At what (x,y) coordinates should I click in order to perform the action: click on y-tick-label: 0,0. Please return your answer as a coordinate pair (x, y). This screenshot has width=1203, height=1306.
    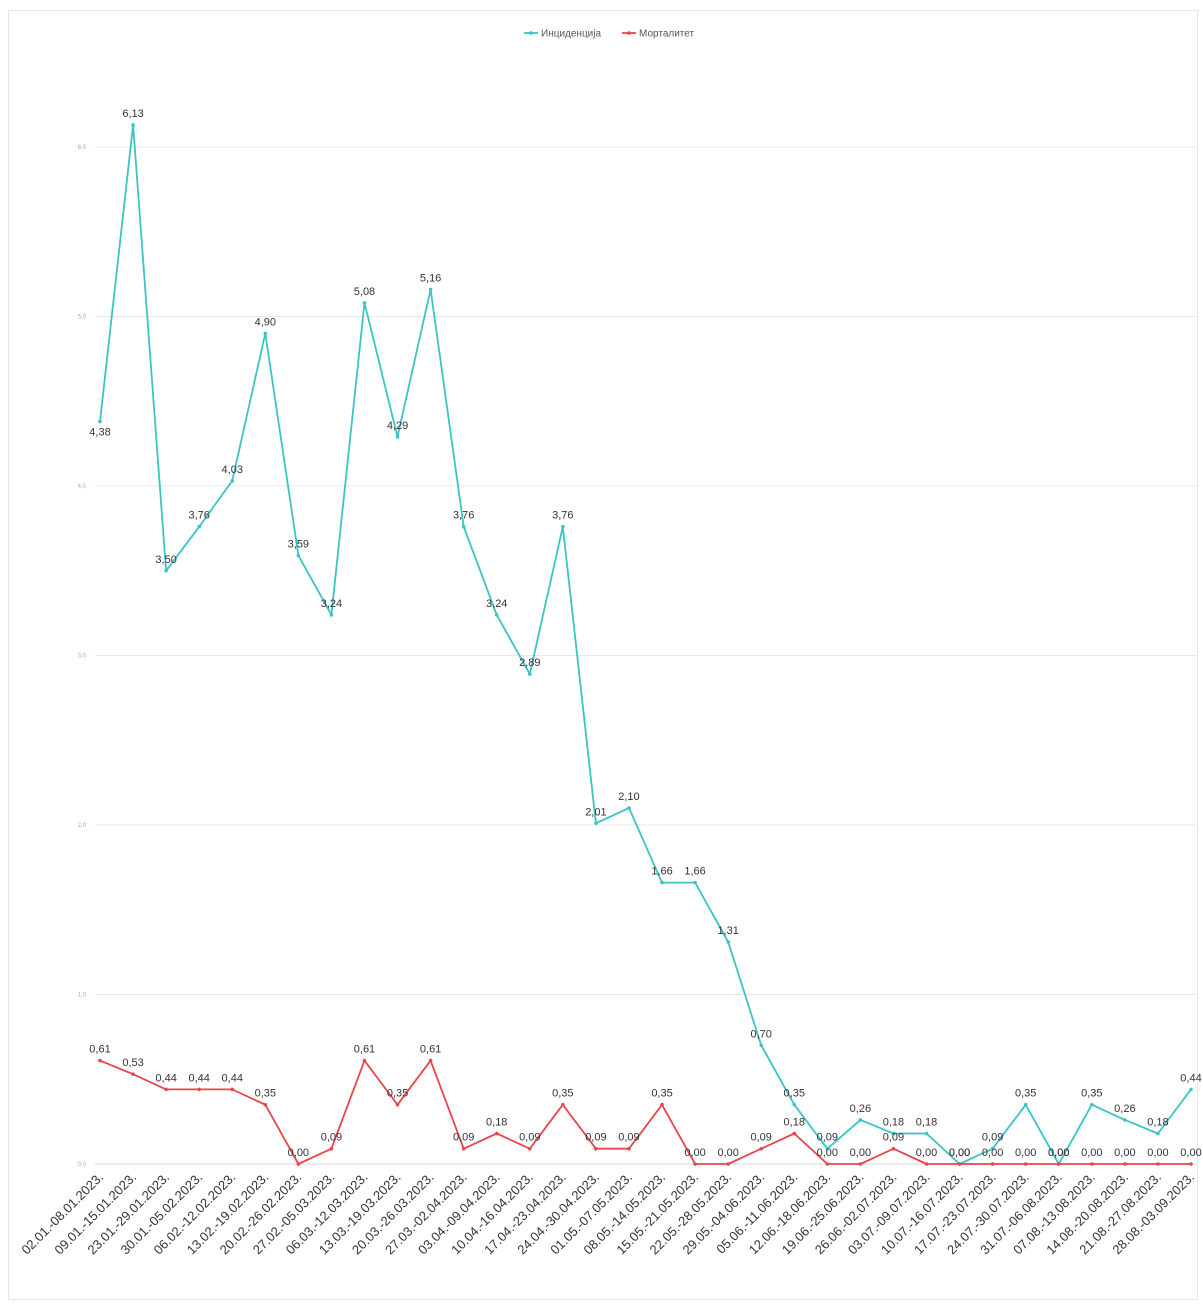
    Looking at the image, I should click on (82, 1165).